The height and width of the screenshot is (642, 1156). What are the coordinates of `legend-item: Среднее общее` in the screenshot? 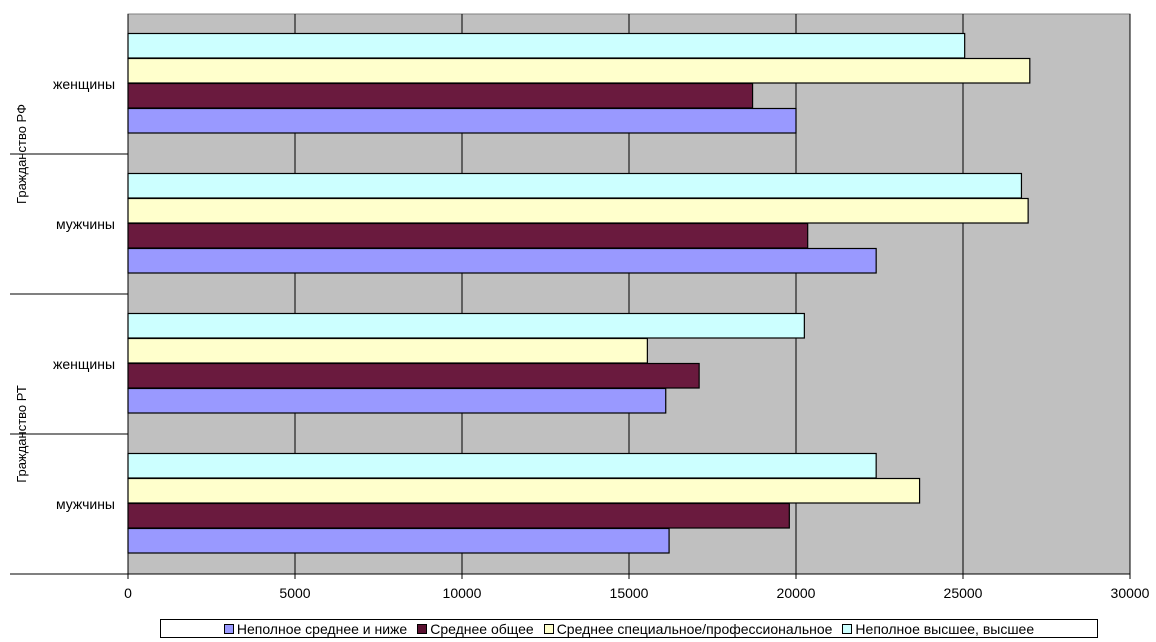 It's located at (475, 628).